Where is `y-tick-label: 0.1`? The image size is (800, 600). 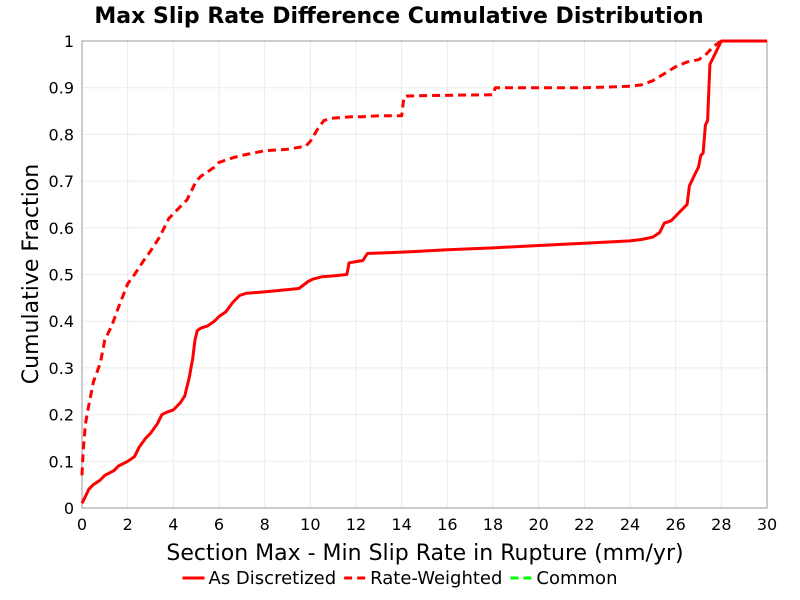 y-tick-label: 0.1 is located at coordinates (61, 461).